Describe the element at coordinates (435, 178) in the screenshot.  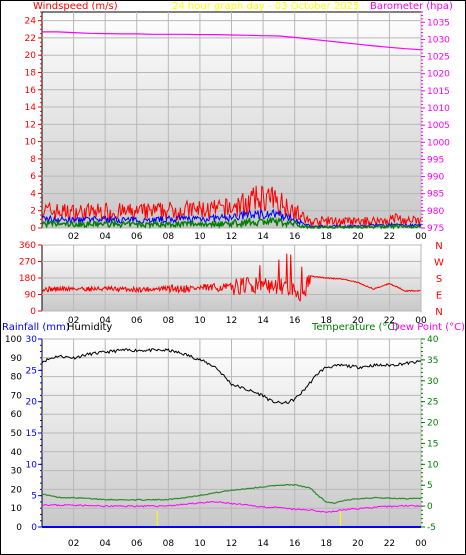
I see `baro-tick-label: 990` at that location.